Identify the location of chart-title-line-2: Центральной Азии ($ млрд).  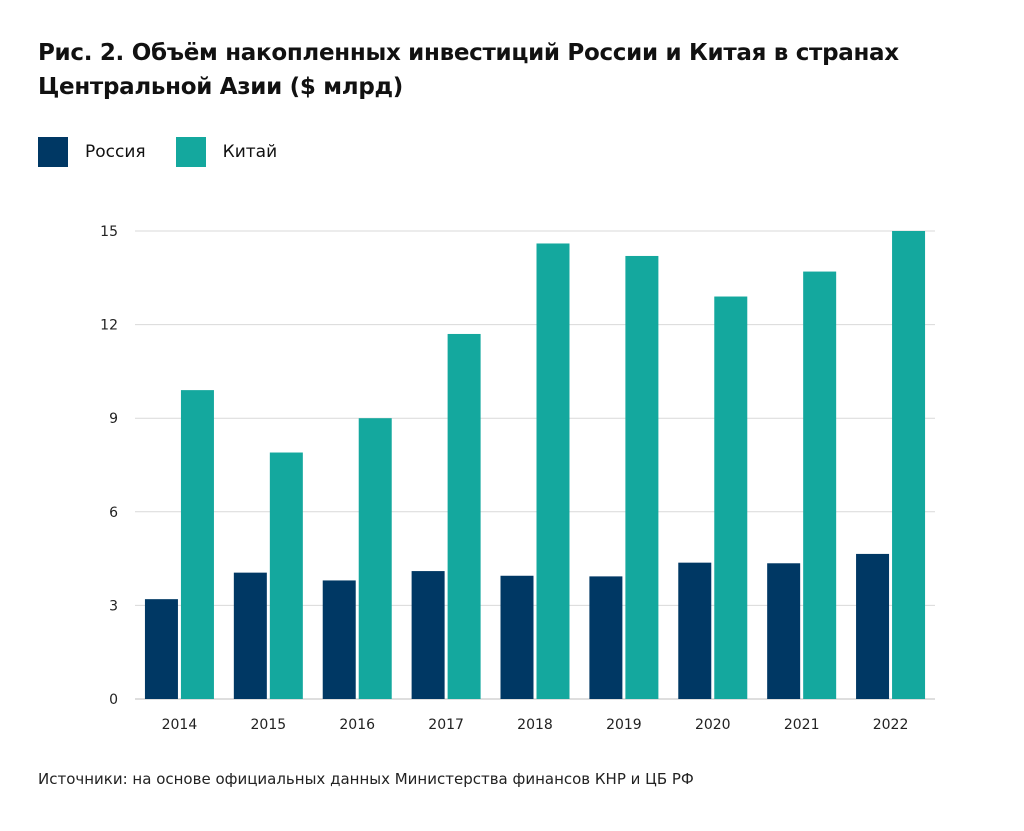
(220, 87).